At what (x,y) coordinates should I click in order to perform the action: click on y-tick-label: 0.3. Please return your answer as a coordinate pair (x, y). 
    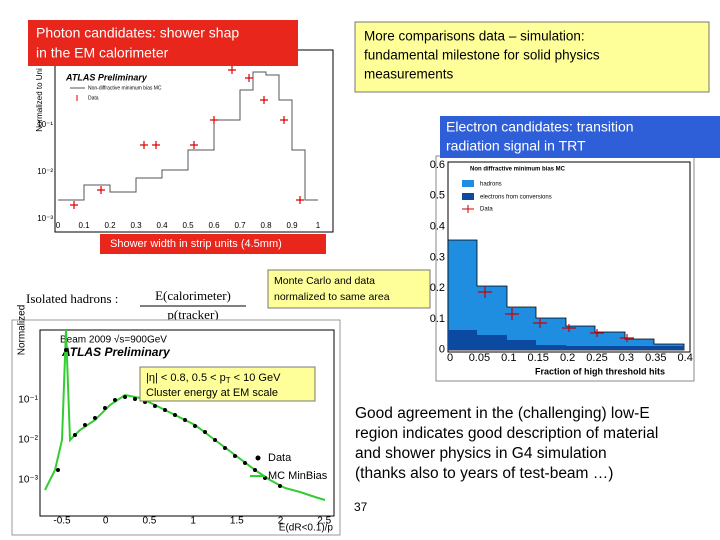
    Looking at the image, I should click on (437, 257).